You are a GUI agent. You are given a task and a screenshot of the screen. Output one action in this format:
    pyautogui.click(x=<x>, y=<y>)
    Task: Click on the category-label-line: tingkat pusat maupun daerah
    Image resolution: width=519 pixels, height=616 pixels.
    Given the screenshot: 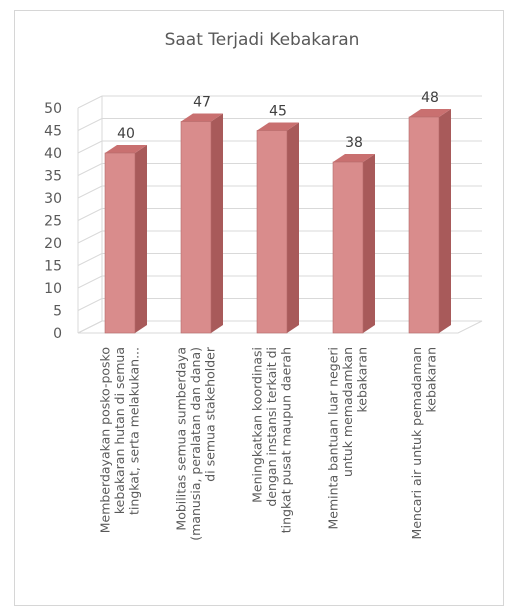 What is the action you would take?
    pyautogui.click(x=286, y=440)
    